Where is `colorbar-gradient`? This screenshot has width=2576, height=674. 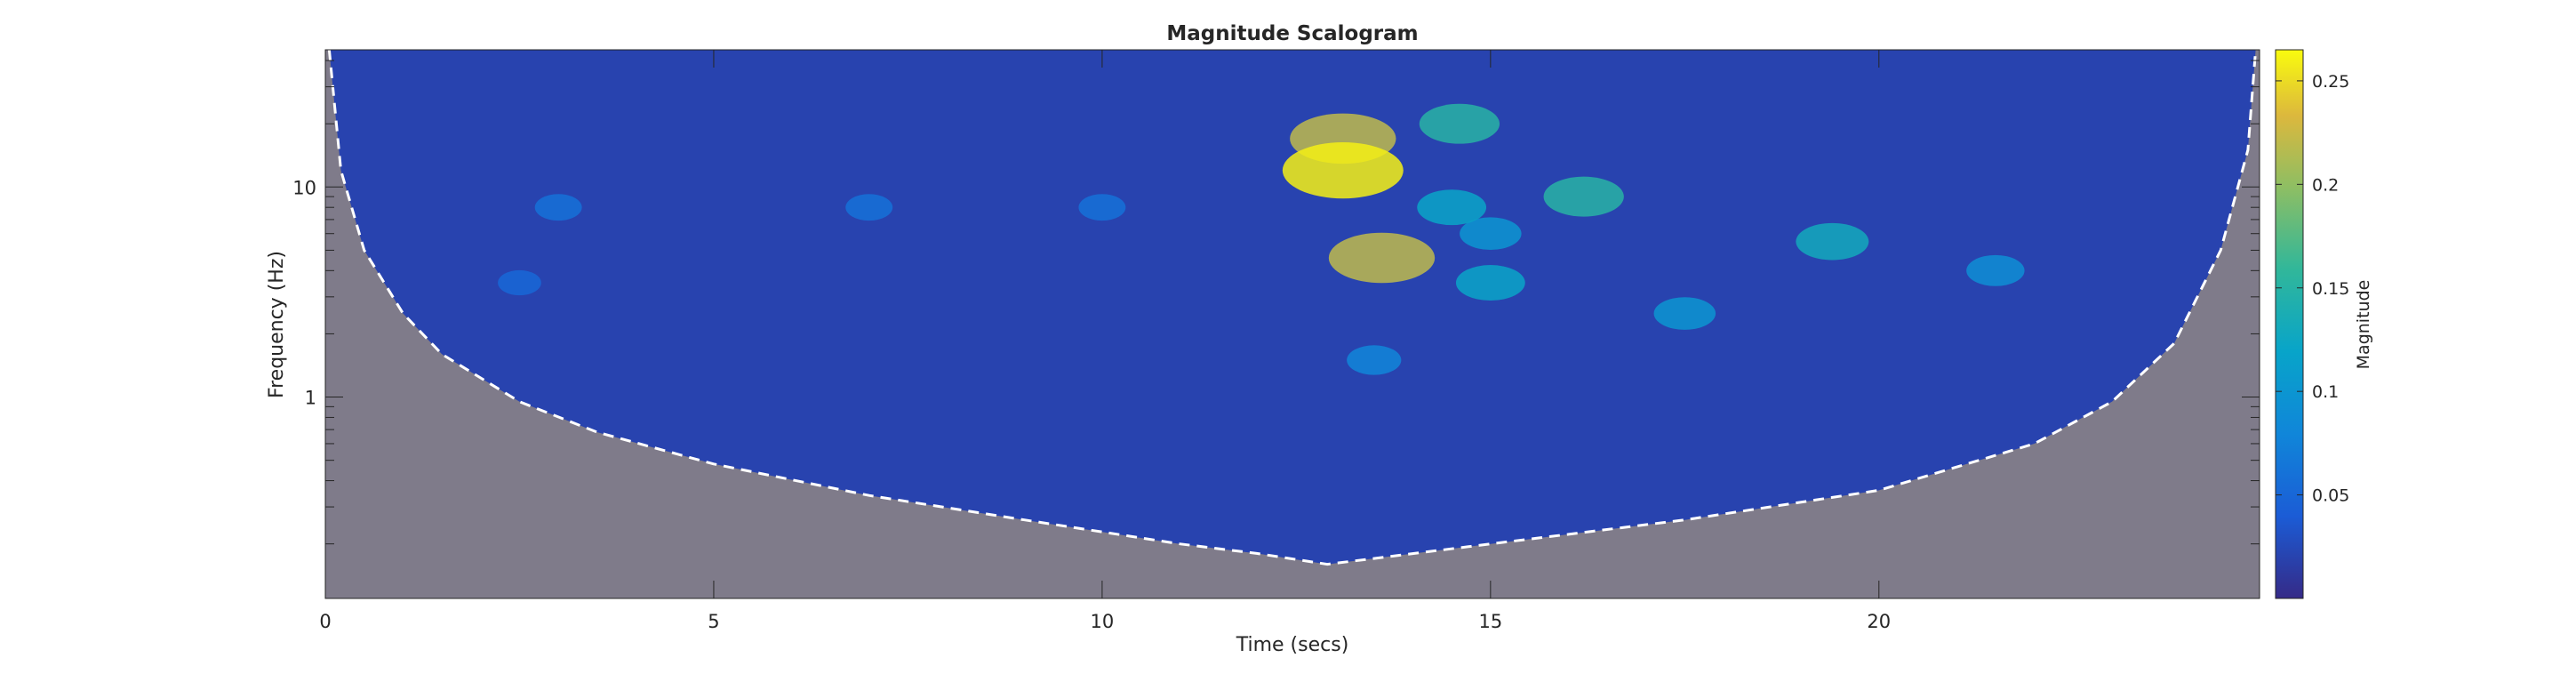 colorbar-gradient is located at coordinates (2289, 324).